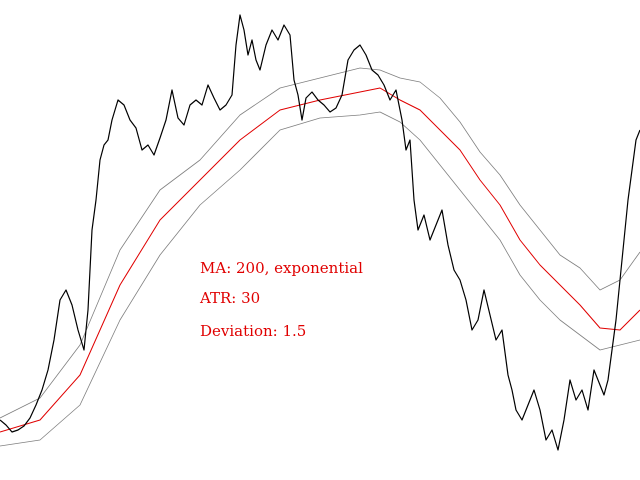 The height and width of the screenshot is (480, 640). Describe the element at coordinates (229, 298) in the screenshot. I see `annotation-atr: ATR: 30` at that location.